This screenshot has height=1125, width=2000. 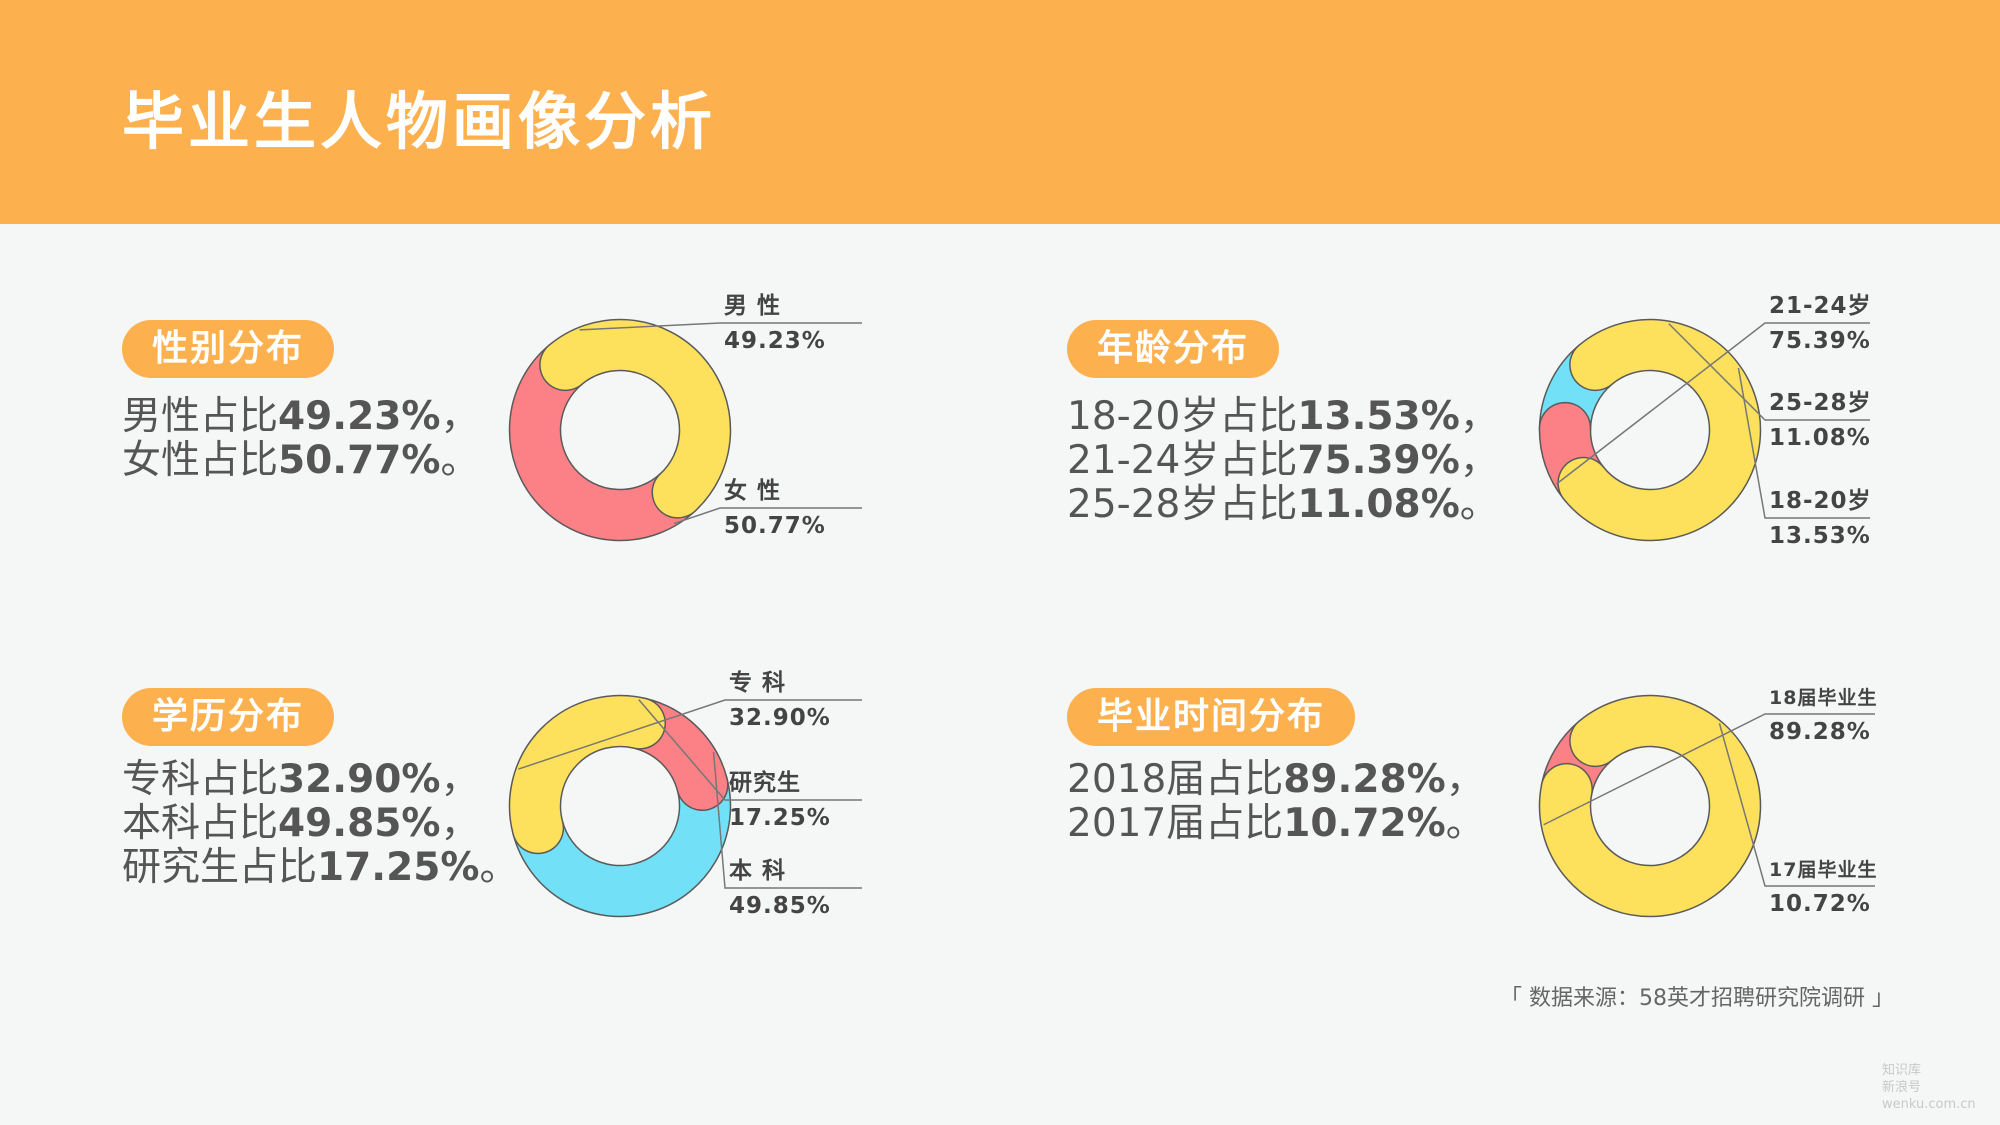 I want to click on gender-description: 男性占比49.23%， 女性占比50.77%。, so click(x=300, y=439).